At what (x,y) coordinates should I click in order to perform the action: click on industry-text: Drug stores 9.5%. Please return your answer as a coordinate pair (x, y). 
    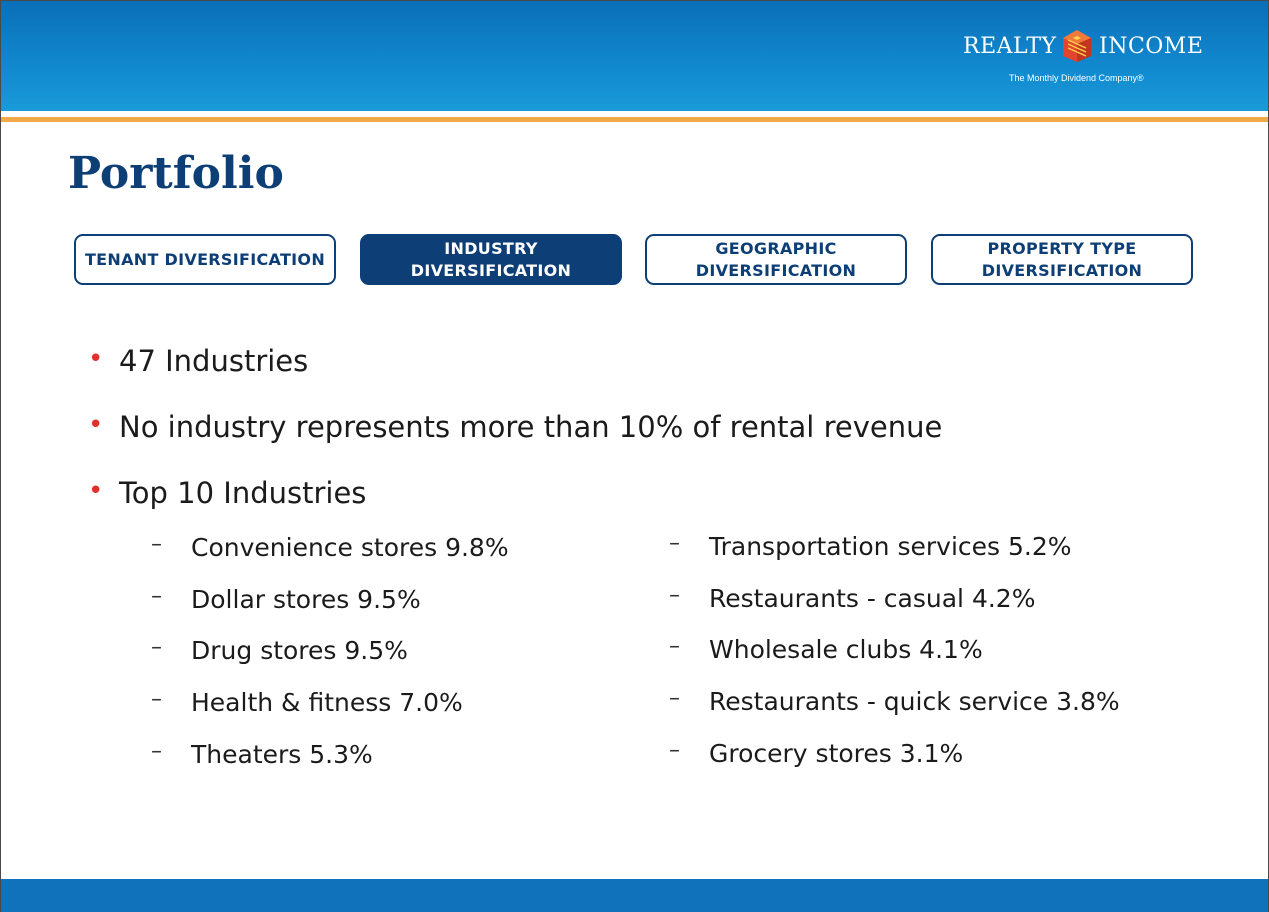
    Looking at the image, I should click on (299, 650).